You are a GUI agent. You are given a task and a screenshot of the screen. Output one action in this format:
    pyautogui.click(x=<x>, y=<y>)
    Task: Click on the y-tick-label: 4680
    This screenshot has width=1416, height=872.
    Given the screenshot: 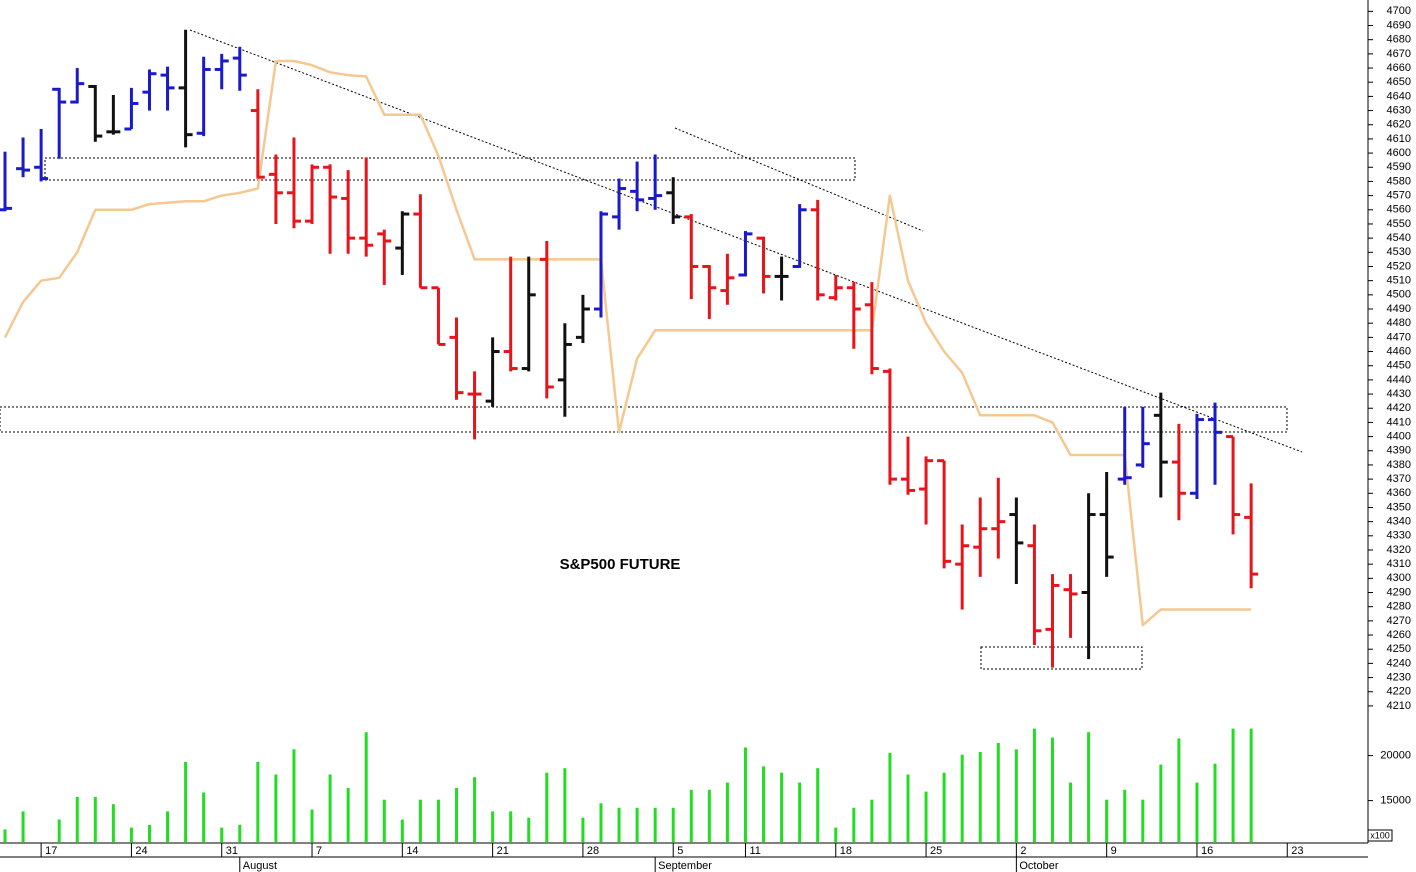 What is the action you would take?
    pyautogui.click(x=1399, y=40)
    